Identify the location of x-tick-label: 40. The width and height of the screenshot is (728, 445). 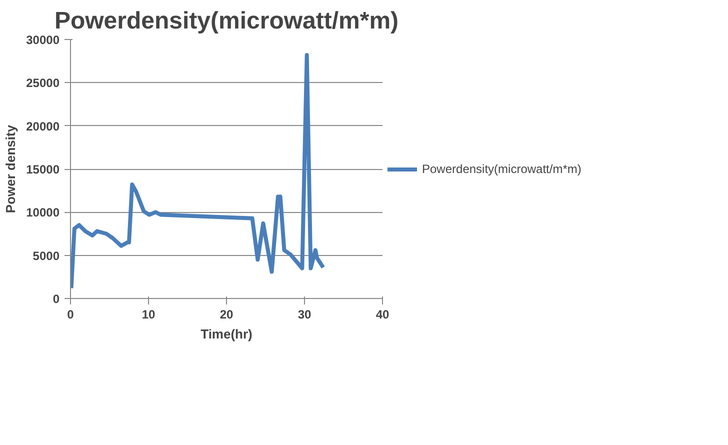
(383, 315).